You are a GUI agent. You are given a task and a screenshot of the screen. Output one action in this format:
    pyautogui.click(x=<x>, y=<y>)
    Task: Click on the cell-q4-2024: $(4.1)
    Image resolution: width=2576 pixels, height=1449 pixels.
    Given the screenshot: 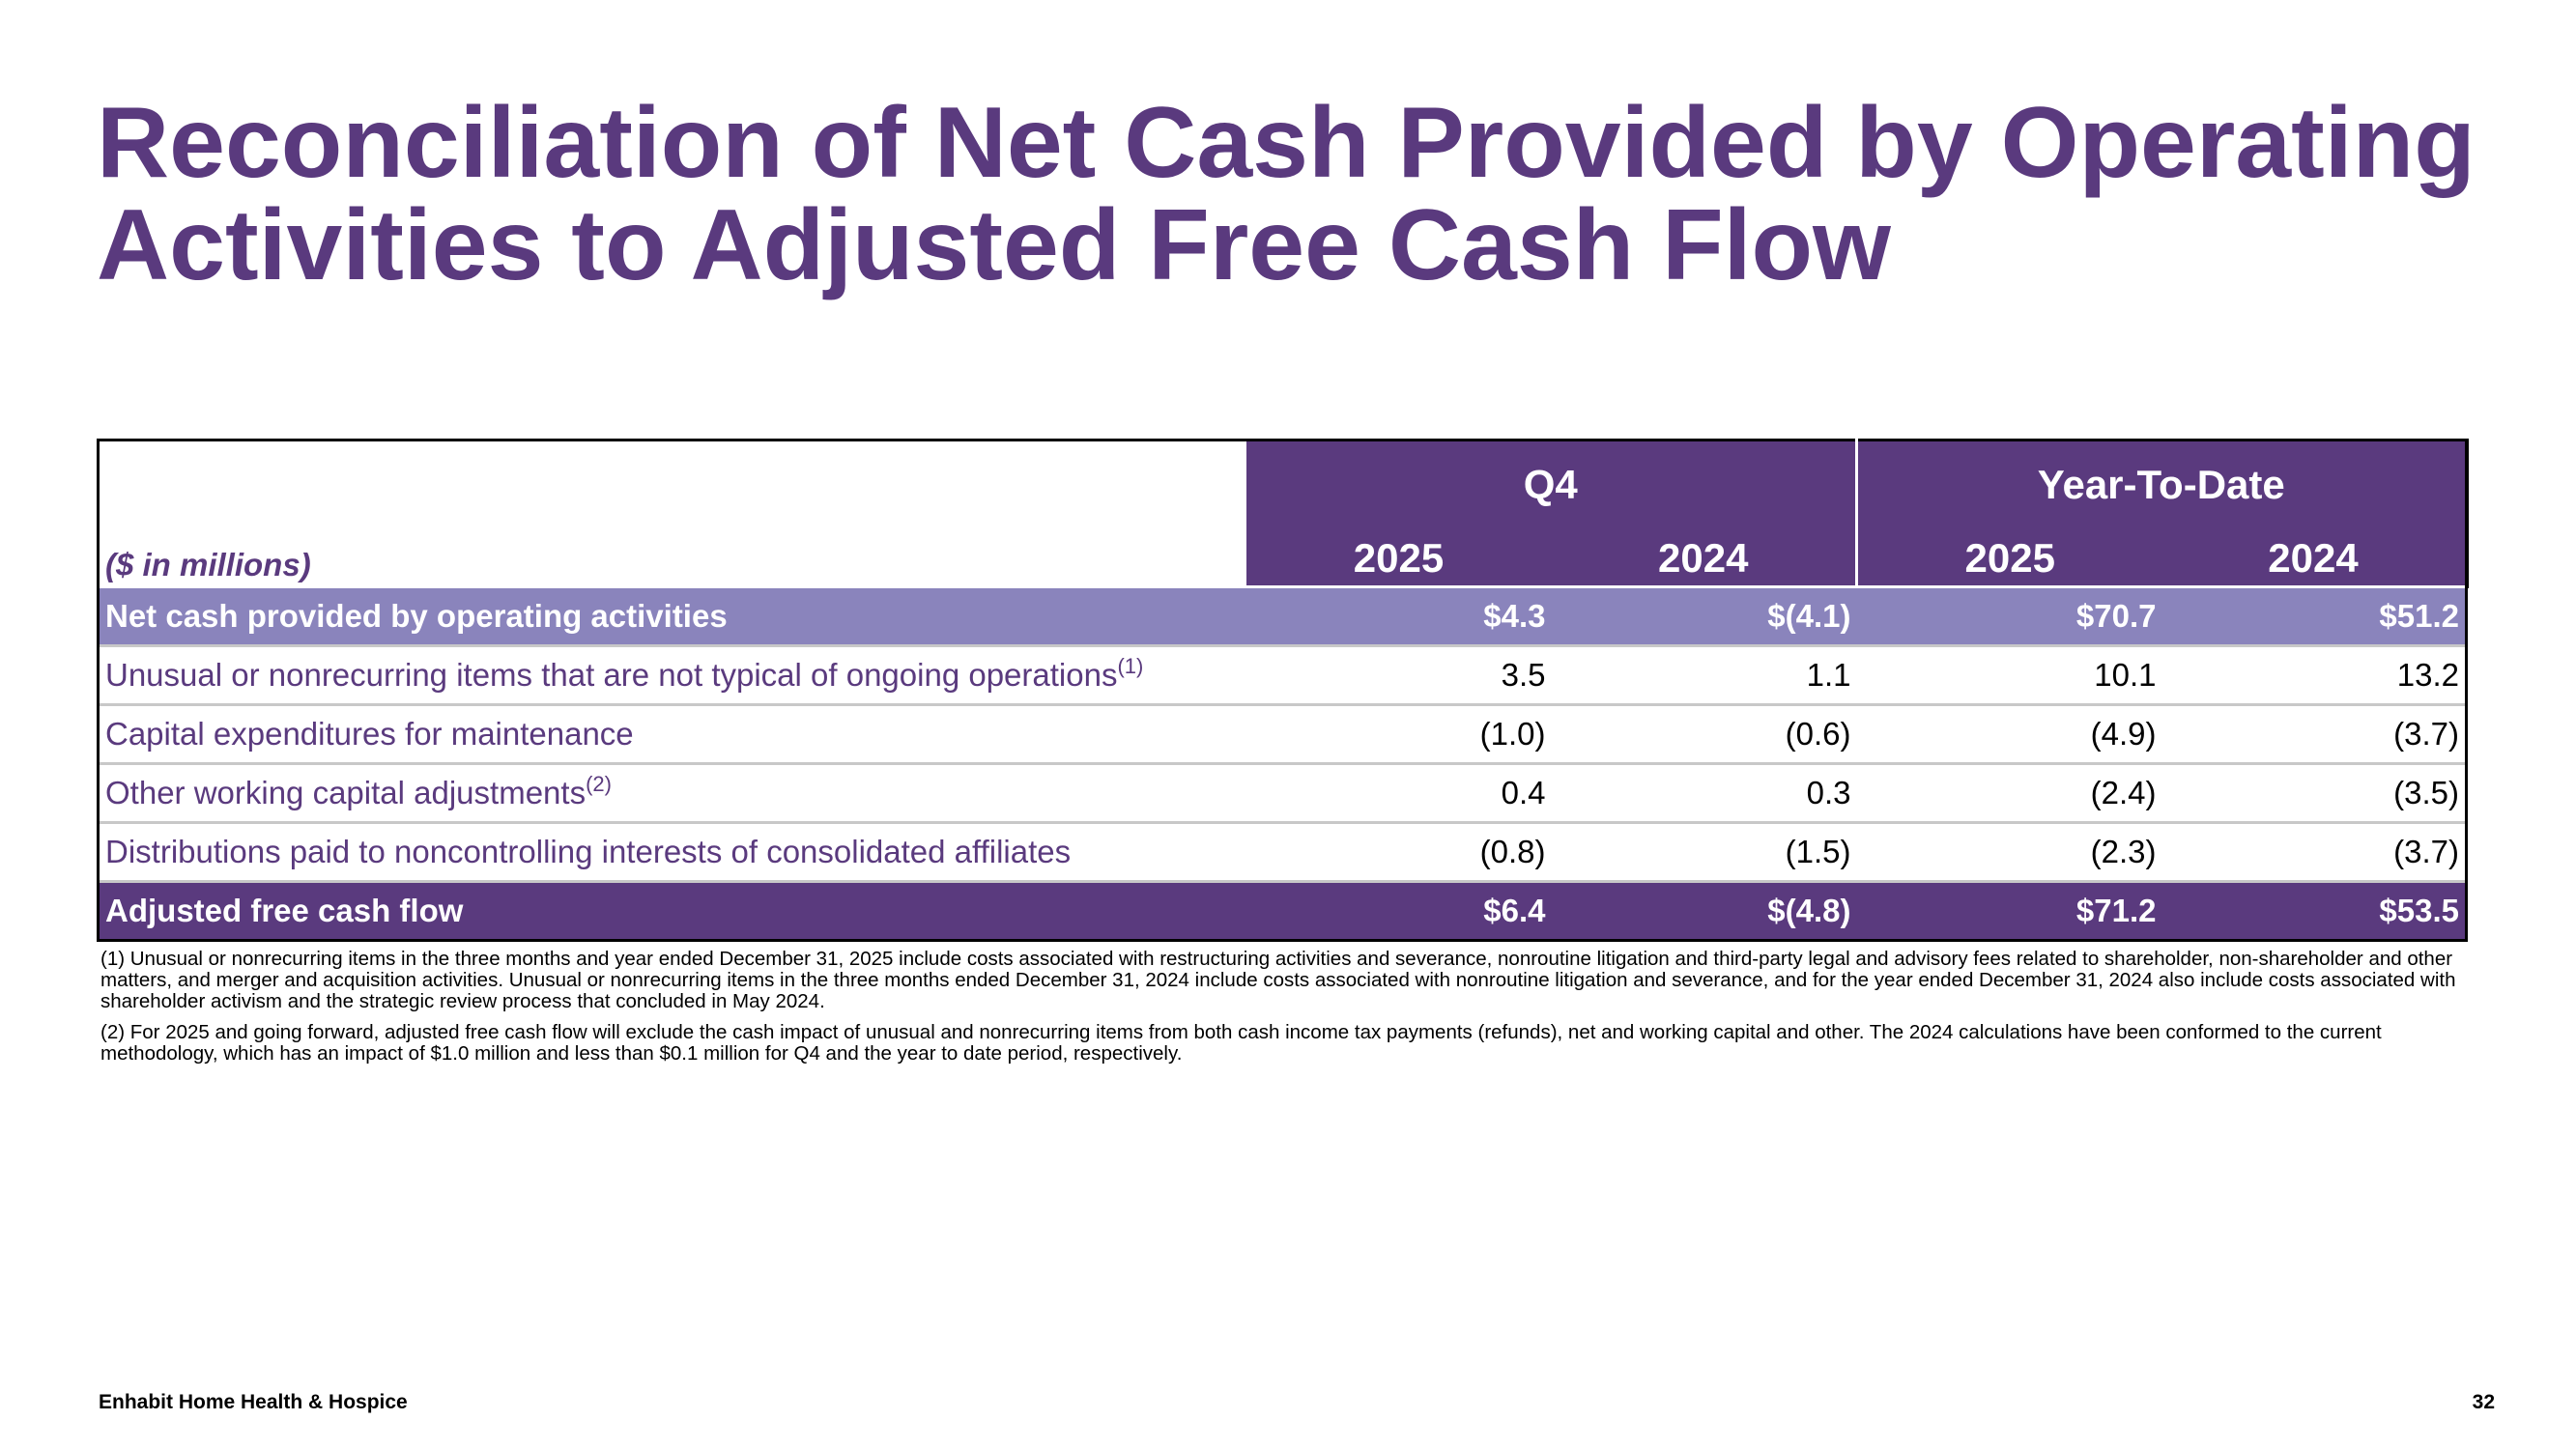 What is the action you would take?
    pyautogui.click(x=1704, y=615)
    